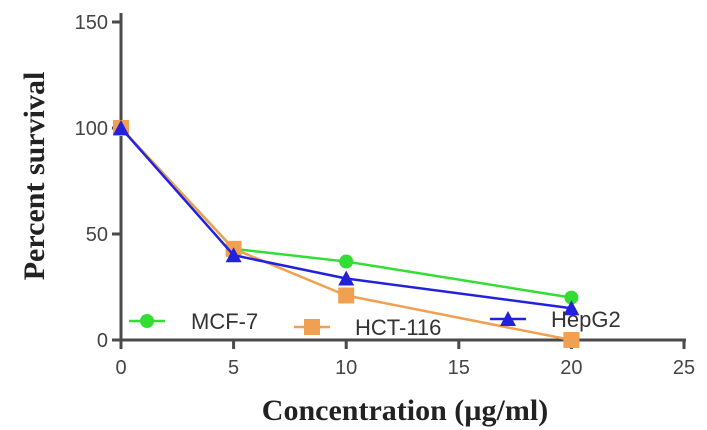 The width and height of the screenshot is (707, 430). I want to click on x-axis-title: Concentration (µg/ml), so click(405, 410).